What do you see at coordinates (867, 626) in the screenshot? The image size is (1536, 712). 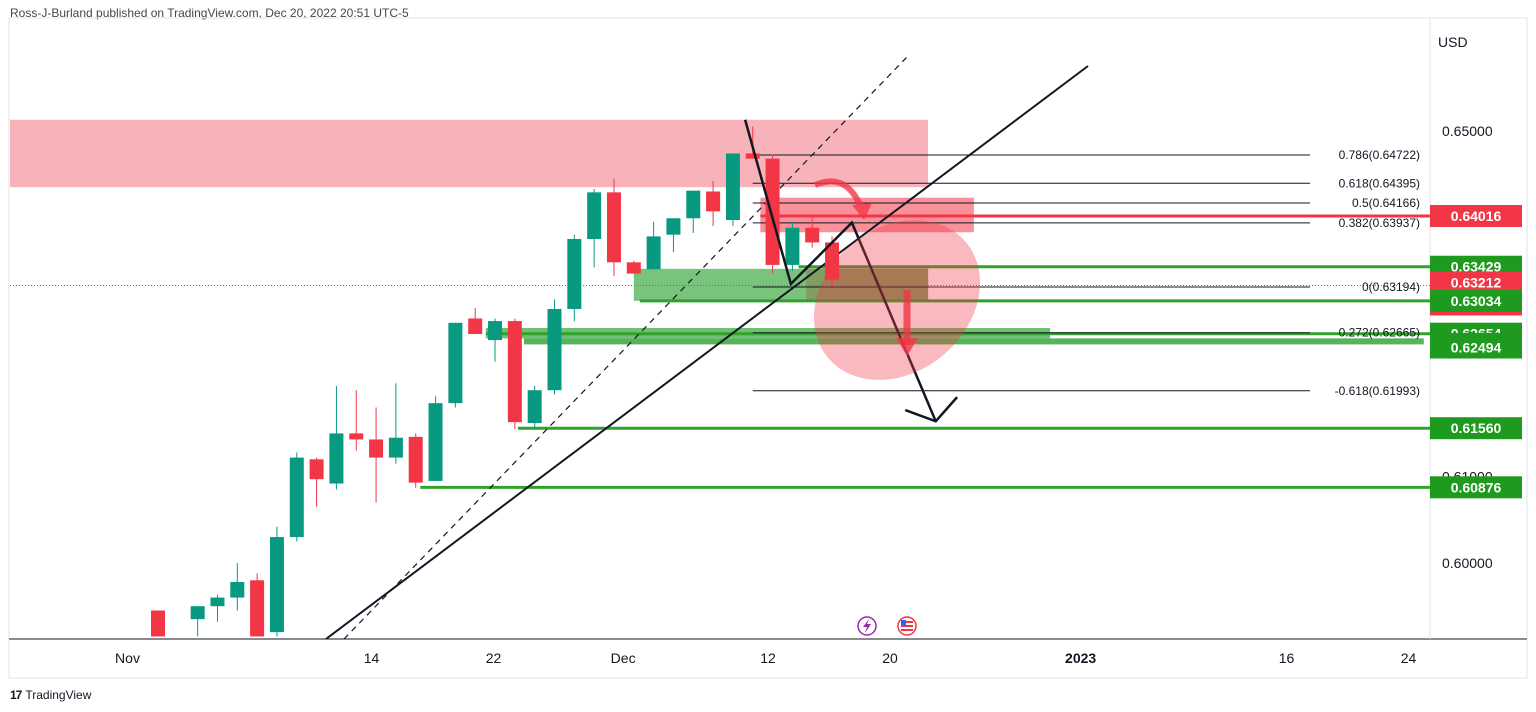 I see `lightning-icon` at bounding box center [867, 626].